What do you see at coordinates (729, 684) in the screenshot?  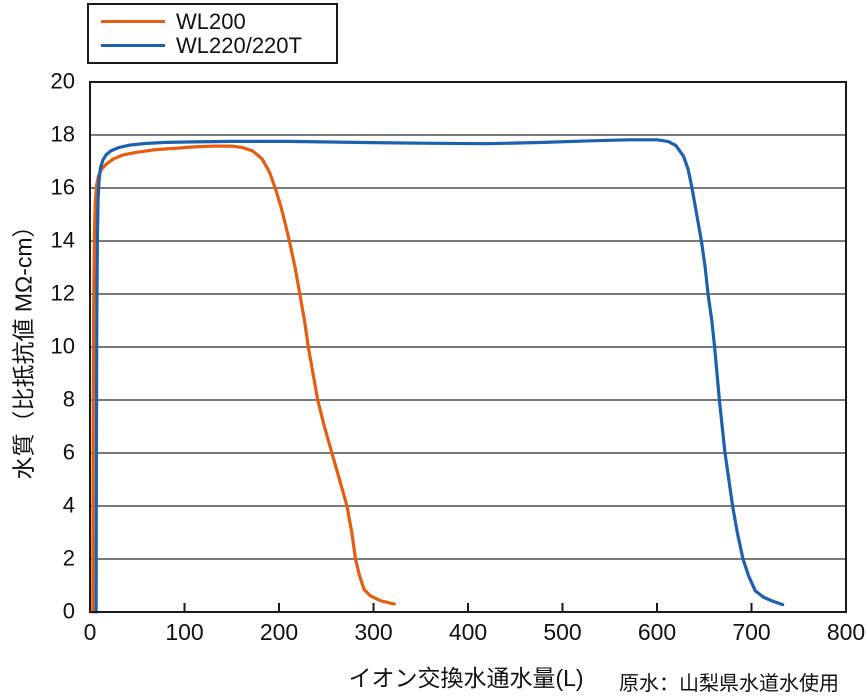 I see `source-water-note: 原水：山梨県水道水使用` at bounding box center [729, 684].